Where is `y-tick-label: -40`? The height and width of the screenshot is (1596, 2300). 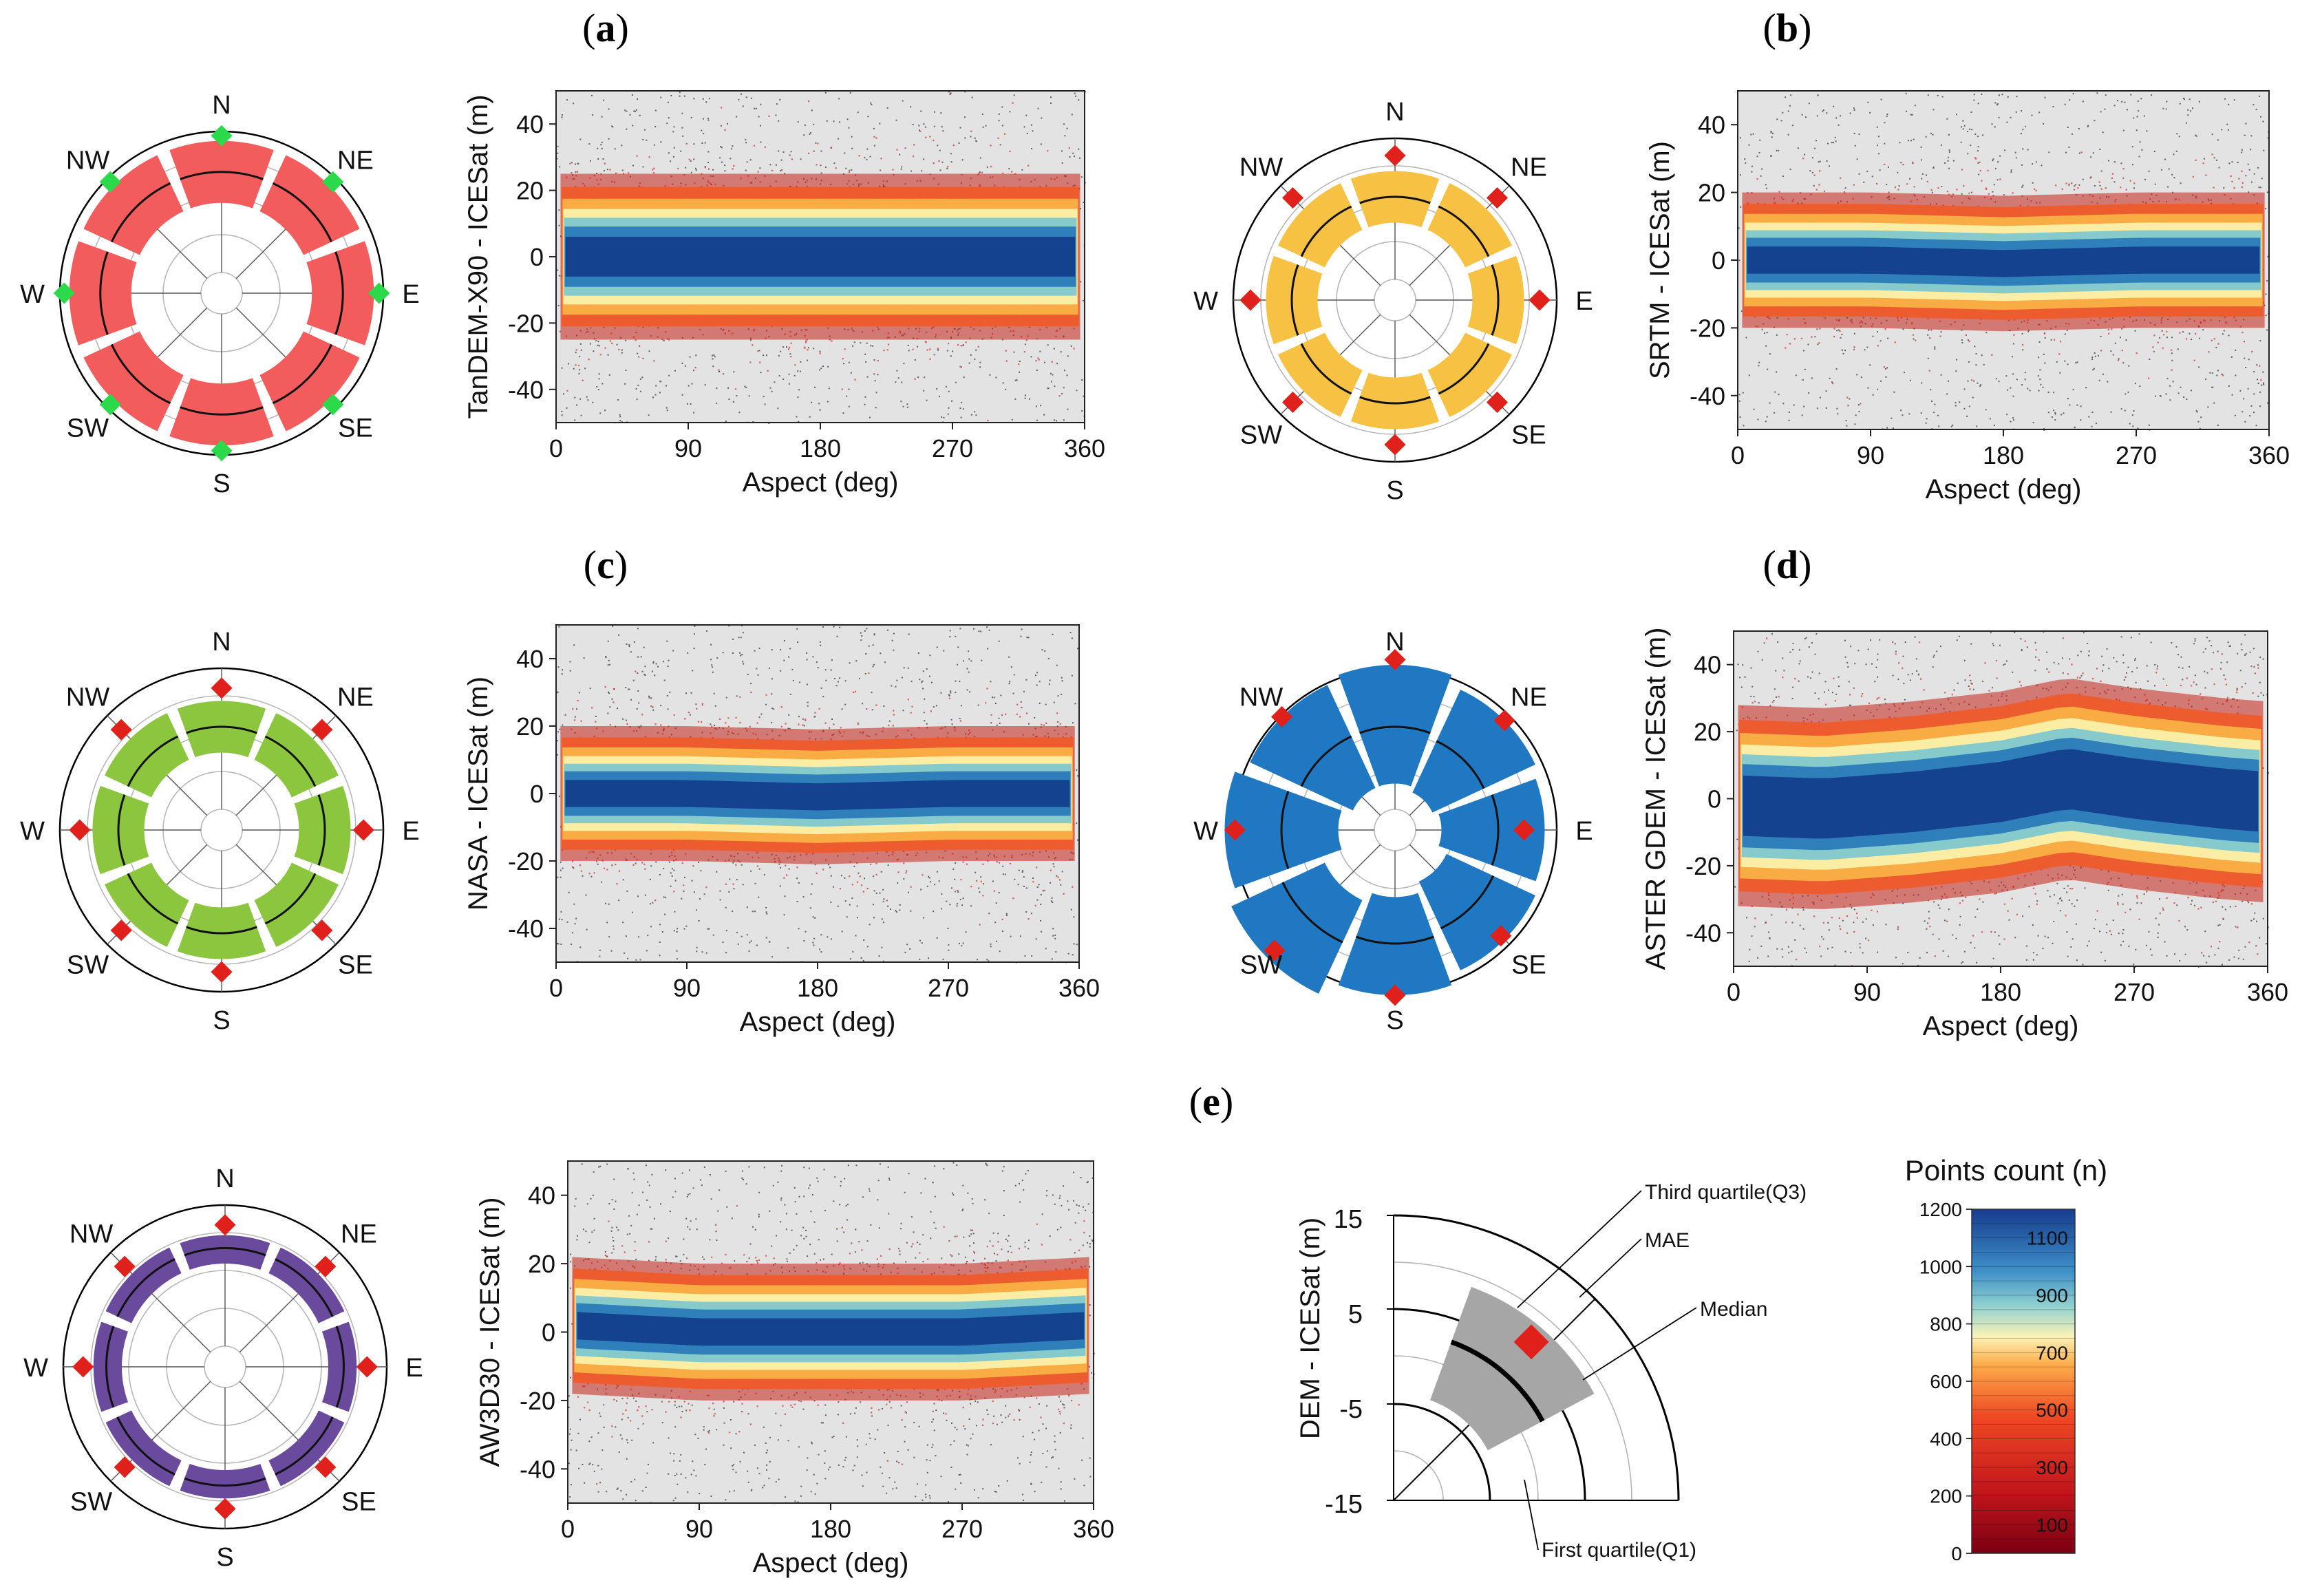 y-tick-label: -40 is located at coordinates (538, 1469).